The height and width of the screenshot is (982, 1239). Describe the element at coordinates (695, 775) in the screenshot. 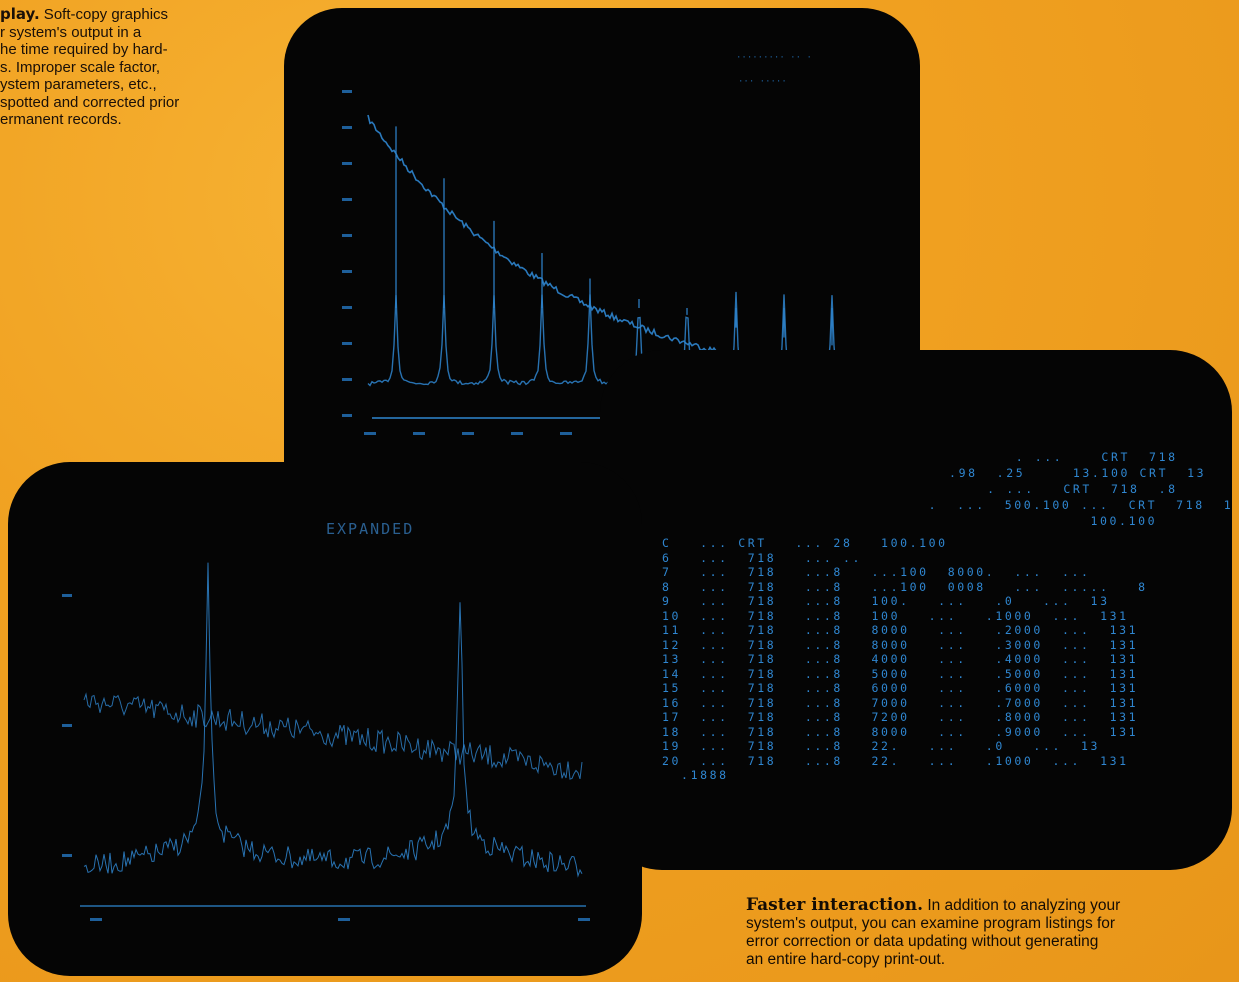

I see `listing-line: .1888` at that location.